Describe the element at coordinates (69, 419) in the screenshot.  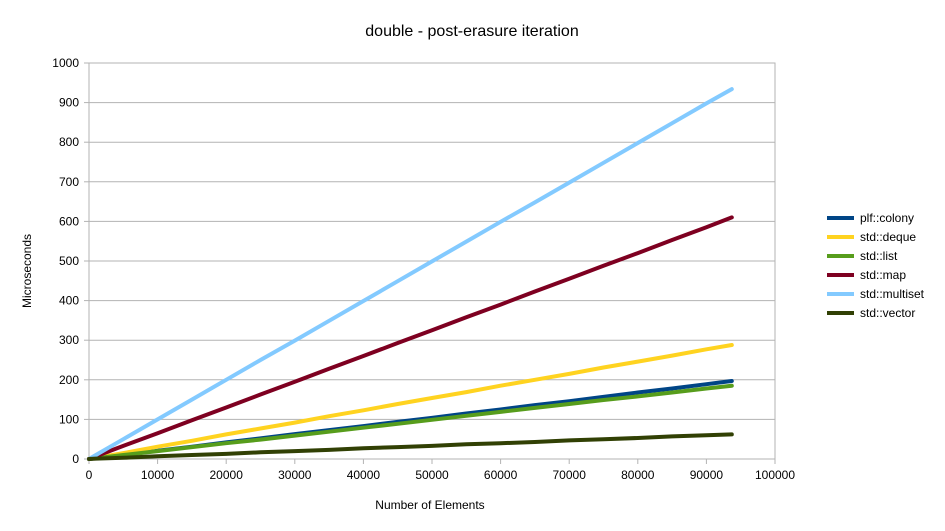
I see `y-tick-label: 100` at that location.